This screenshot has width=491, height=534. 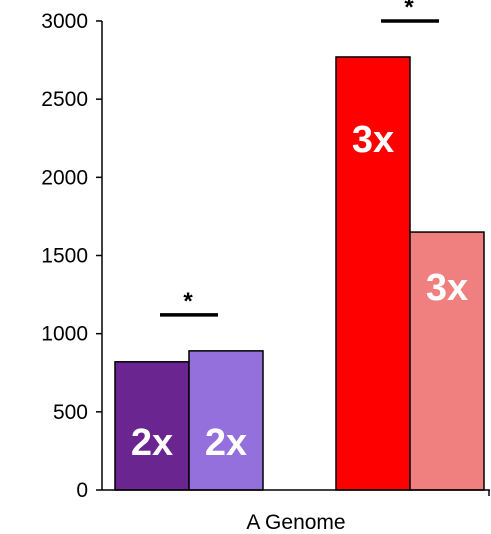 I want to click on y-axis: 0 500 1000 1500 2000 2500 3000, so click(x=72, y=256).